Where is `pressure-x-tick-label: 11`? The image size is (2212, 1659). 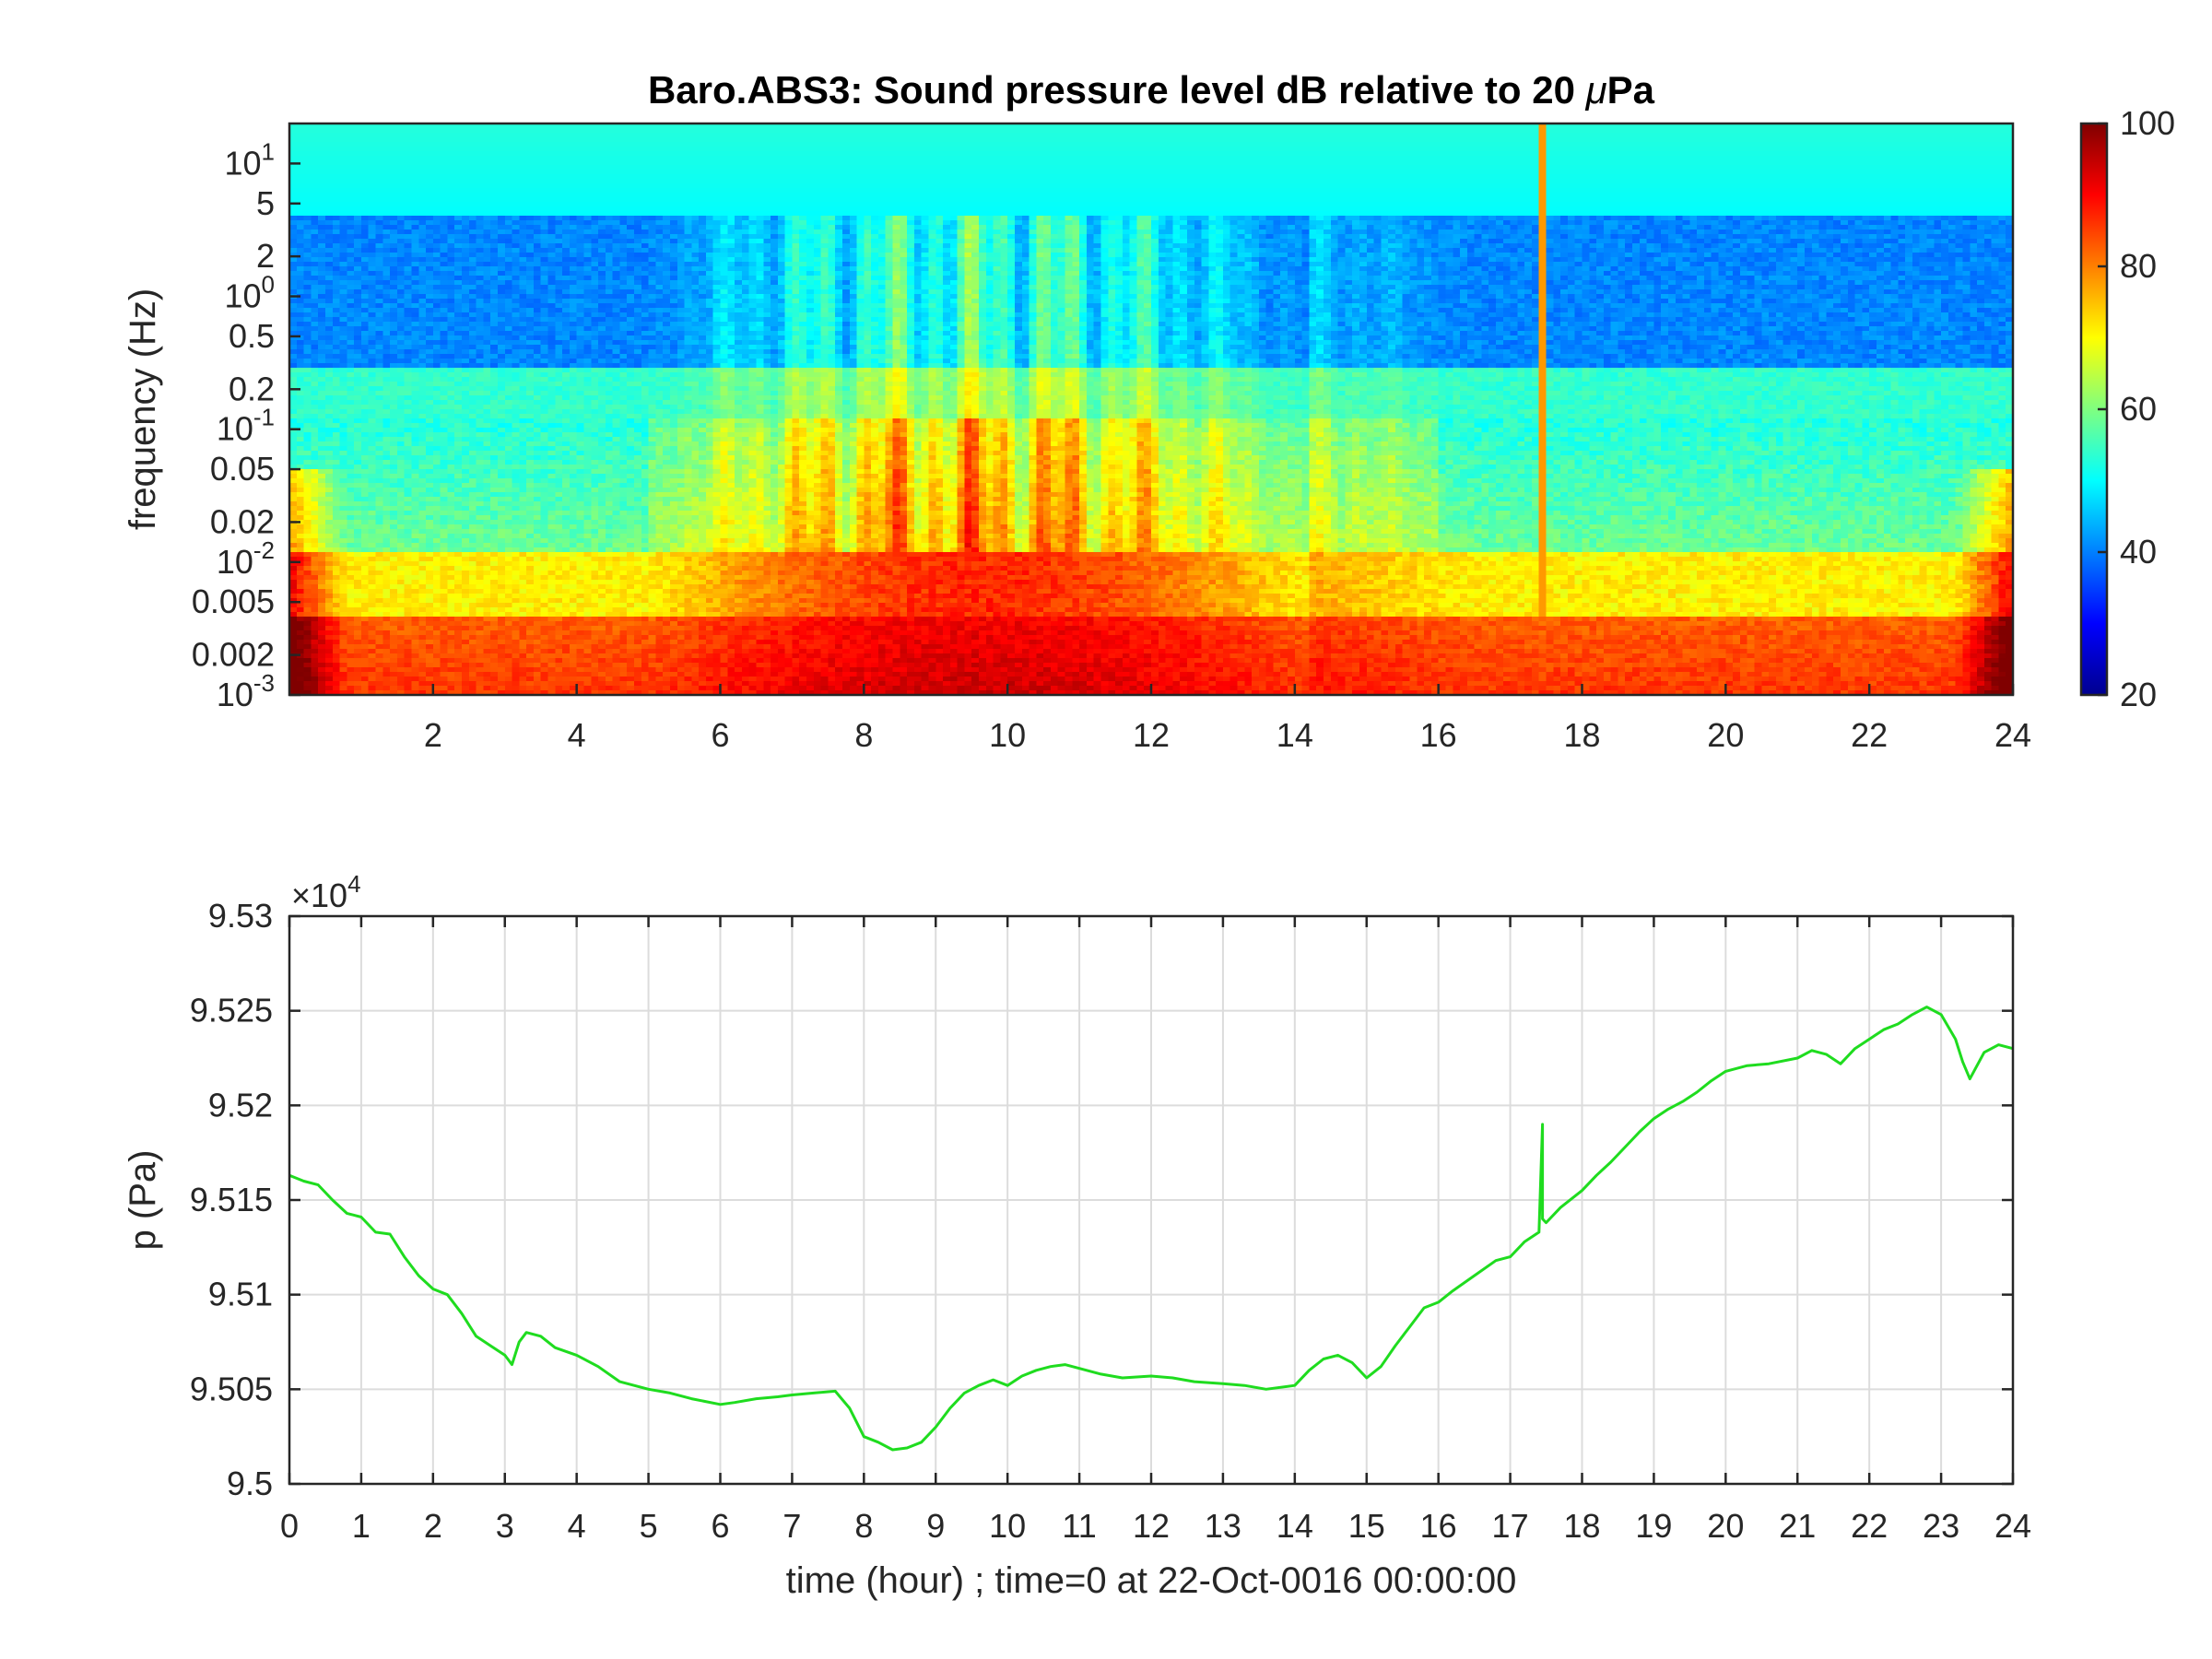 pressure-x-tick-label: 11 is located at coordinates (1079, 1526).